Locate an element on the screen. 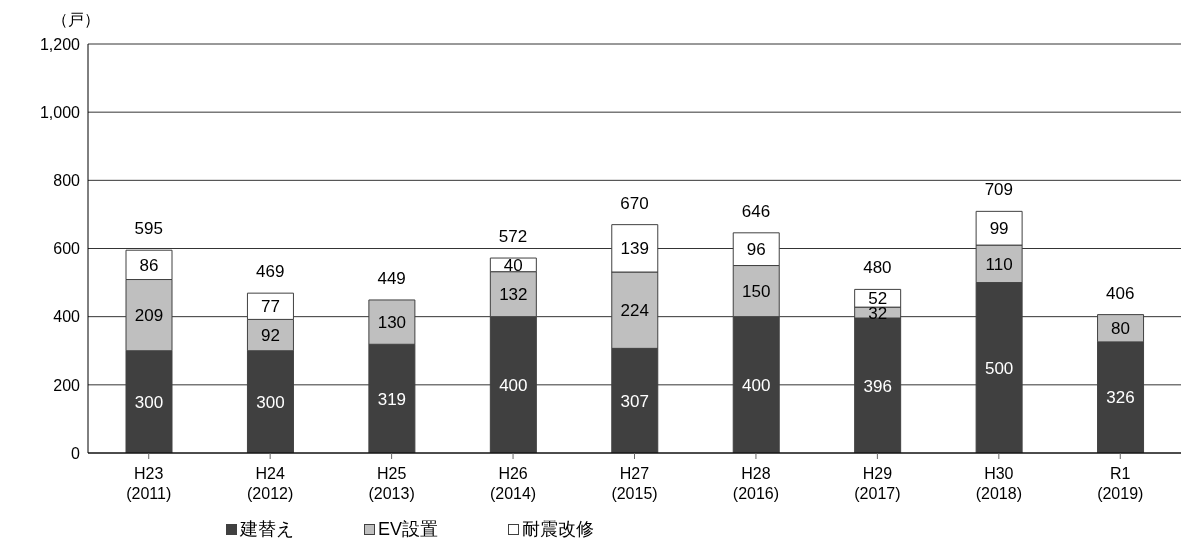 This screenshot has height=560, width=1197. y-tick-label: 1,000 is located at coordinates (60, 112).